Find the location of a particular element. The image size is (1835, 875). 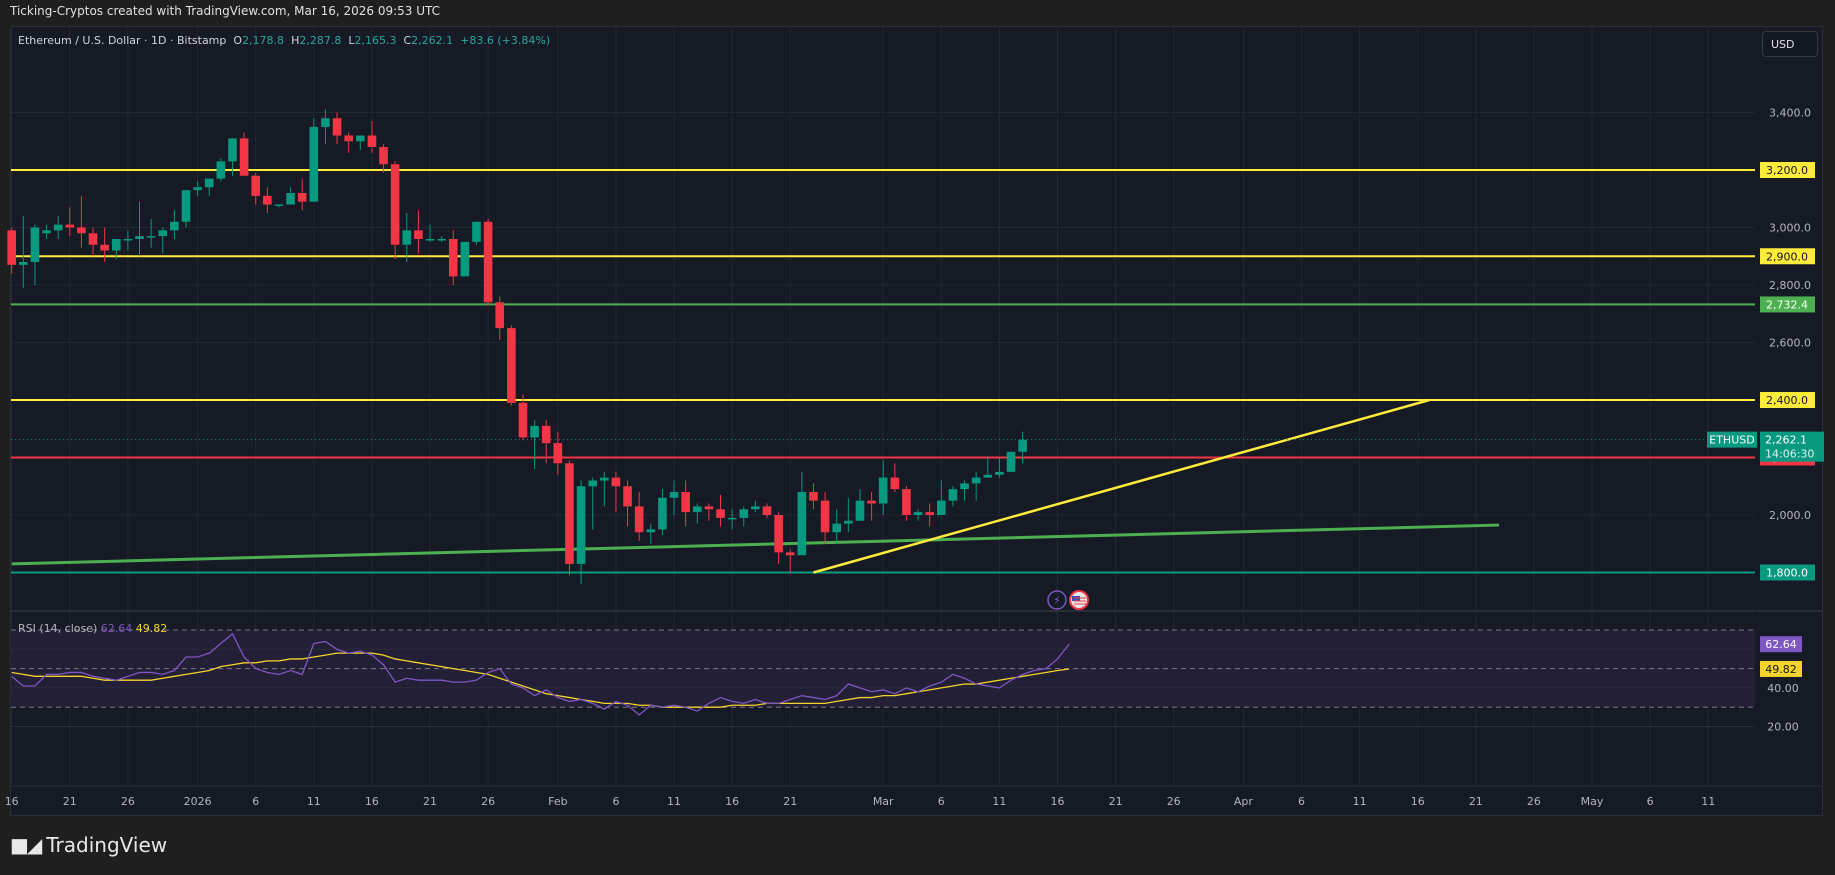

lightning-event-icon is located at coordinates (1057, 600).